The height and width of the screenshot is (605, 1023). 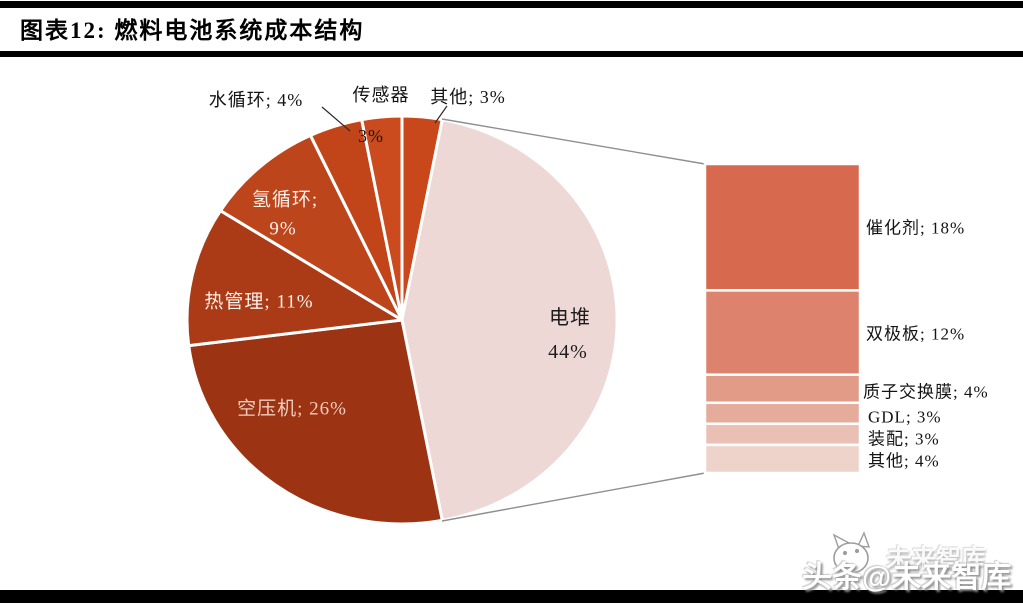 What do you see at coordinates (468, 97) in the screenshot?
I see `pie-label-other: 其他; 3%` at bounding box center [468, 97].